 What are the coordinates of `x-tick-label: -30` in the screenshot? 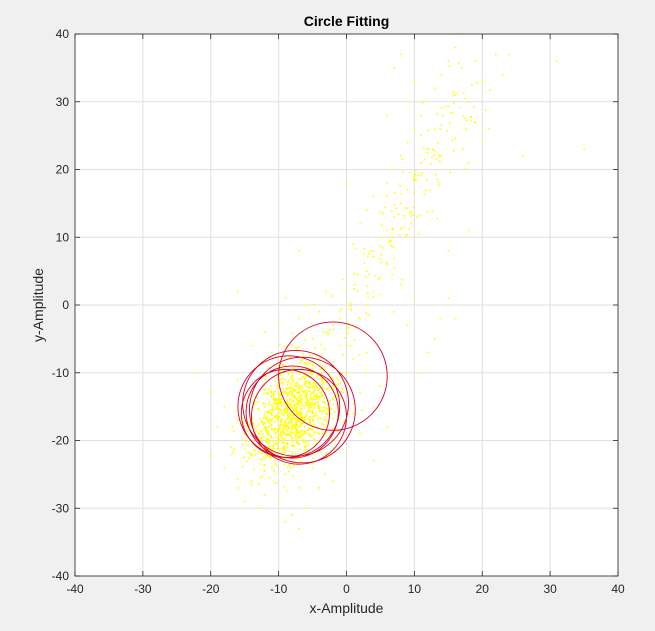 It's located at (143, 589).